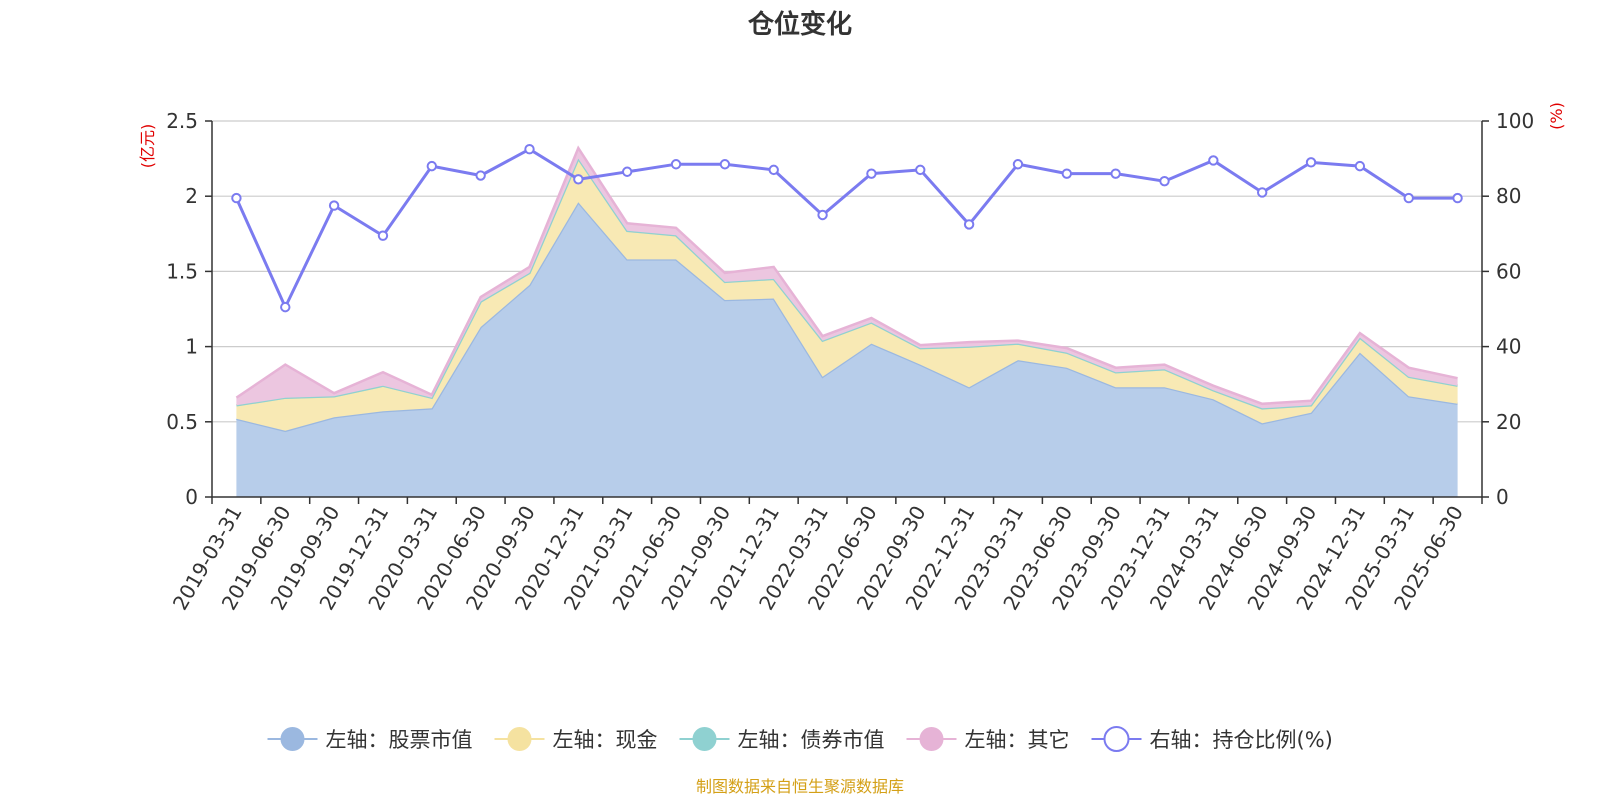 The height and width of the screenshot is (800, 1600). What do you see at coordinates (182, 121) in the screenshot?
I see `left-axis-tick-label: 2.5` at bounding box center [182, 121].